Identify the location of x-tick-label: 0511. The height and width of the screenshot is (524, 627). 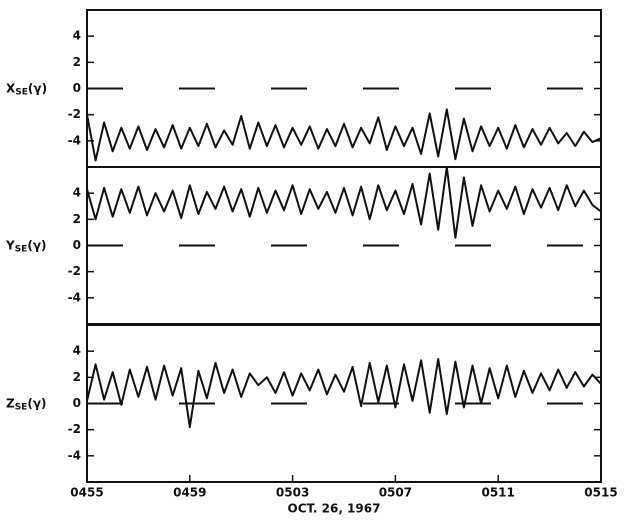
(497, 493).